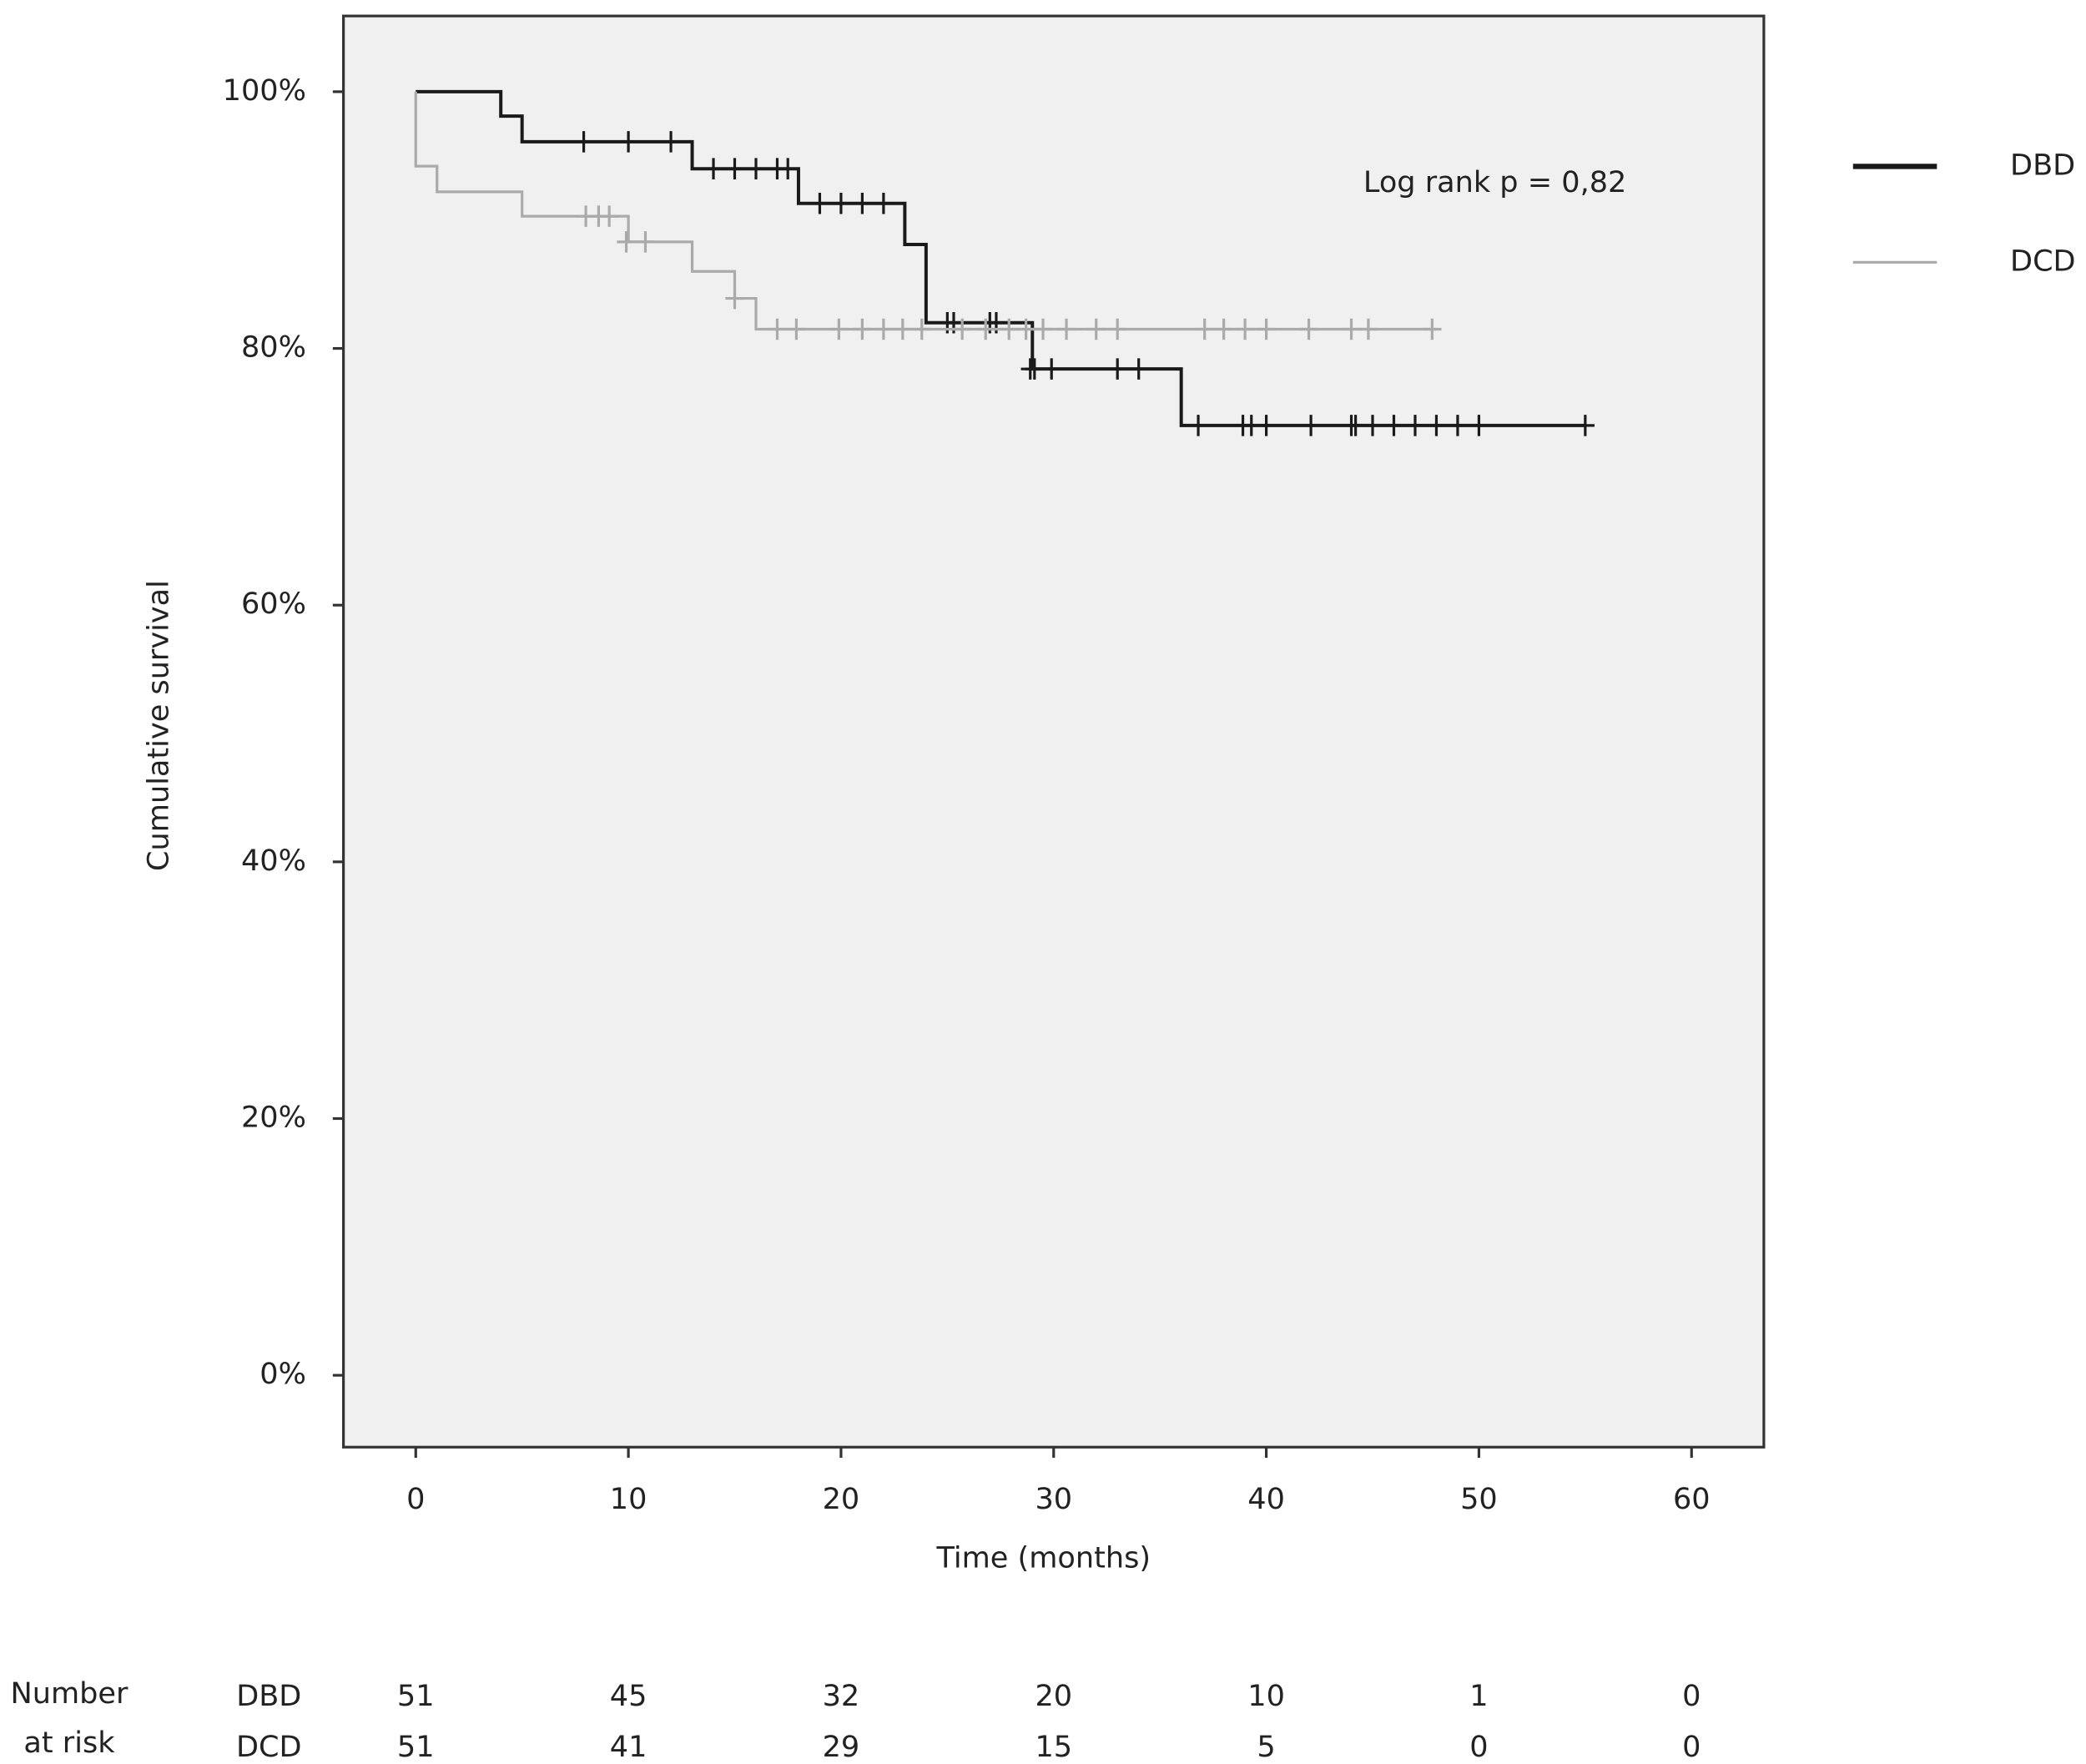 This screenshot has height=1764, width=2086. Describe the element at coordinates (1053, 1499) in the screenshot. I see `x-tick-label: 30` at that location.